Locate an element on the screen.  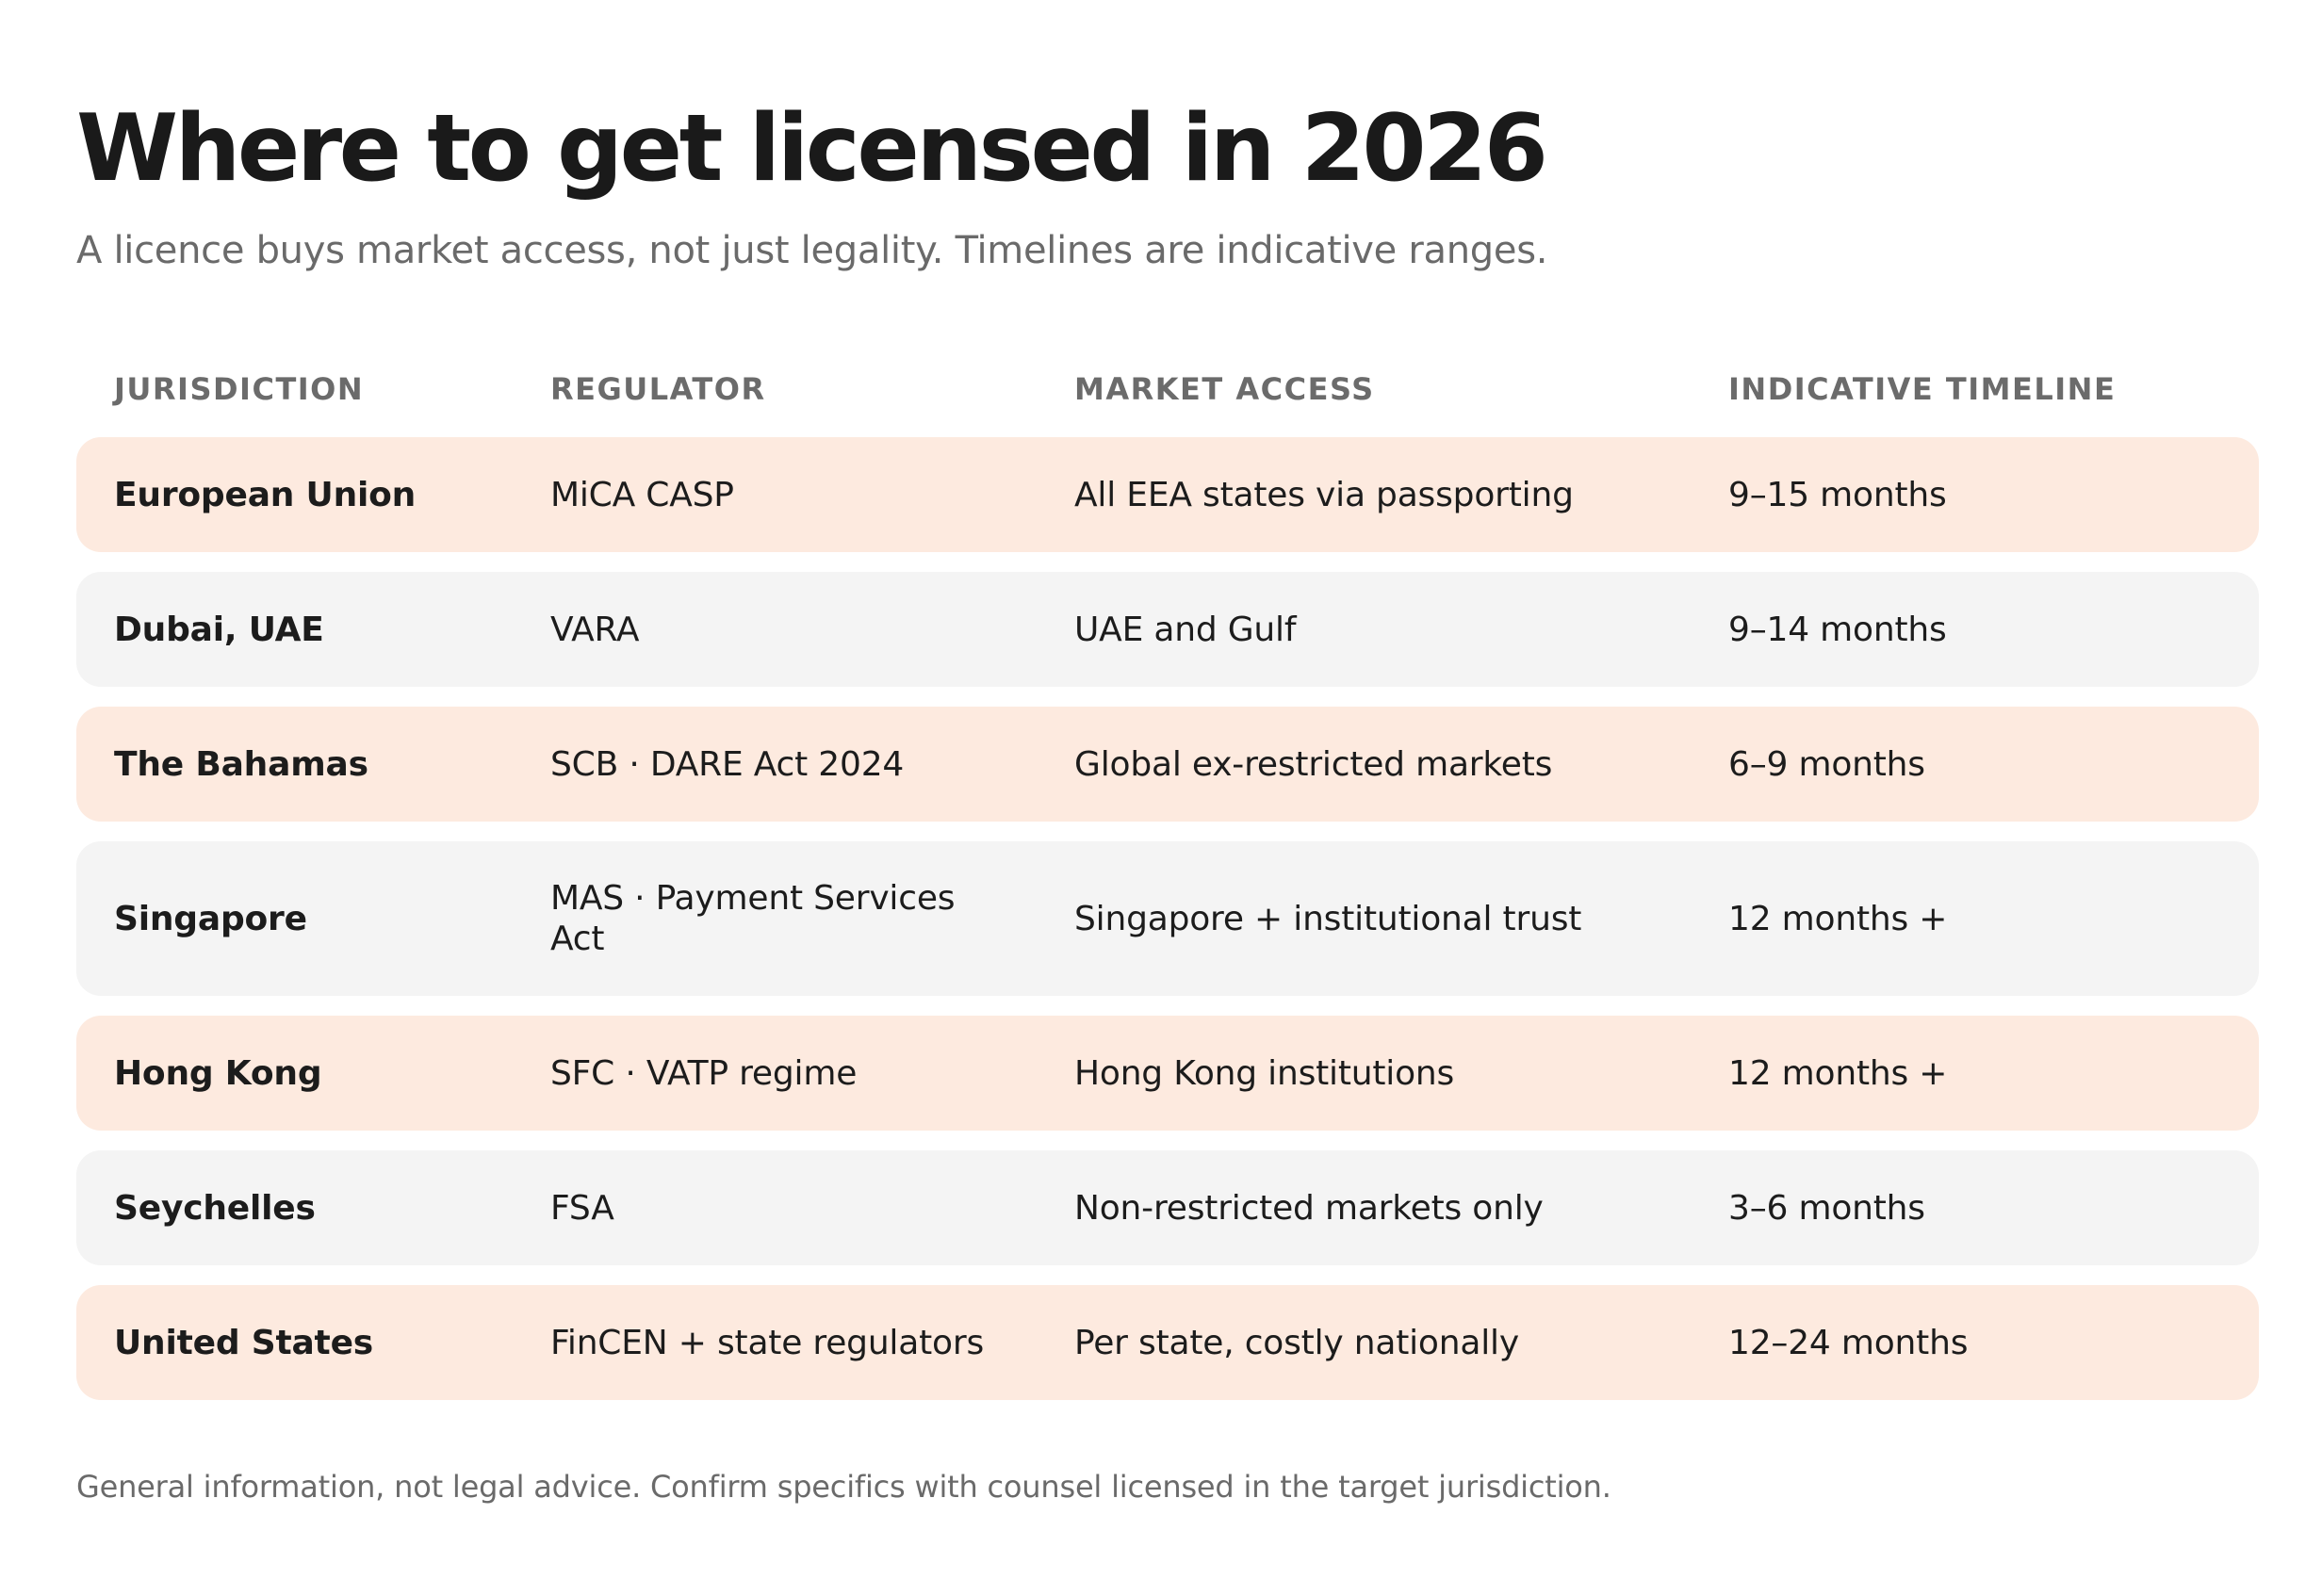
cell-market-access: UAE and Gulf is located at coordinates (1185, 629).